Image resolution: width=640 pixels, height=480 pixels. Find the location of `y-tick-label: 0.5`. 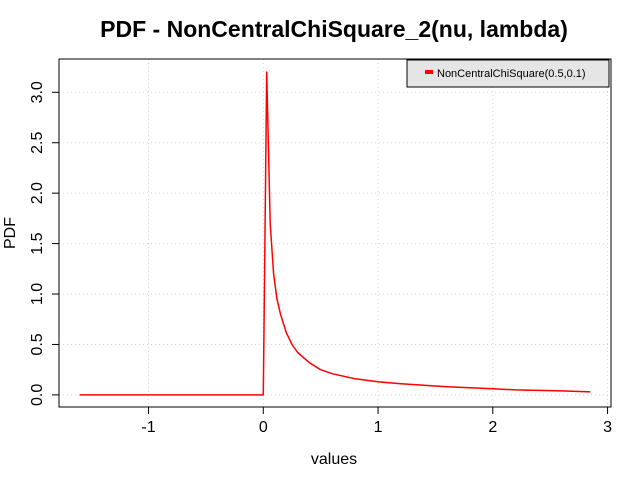

y-tick-label: 0.5 is located at coordinates (37, 344).